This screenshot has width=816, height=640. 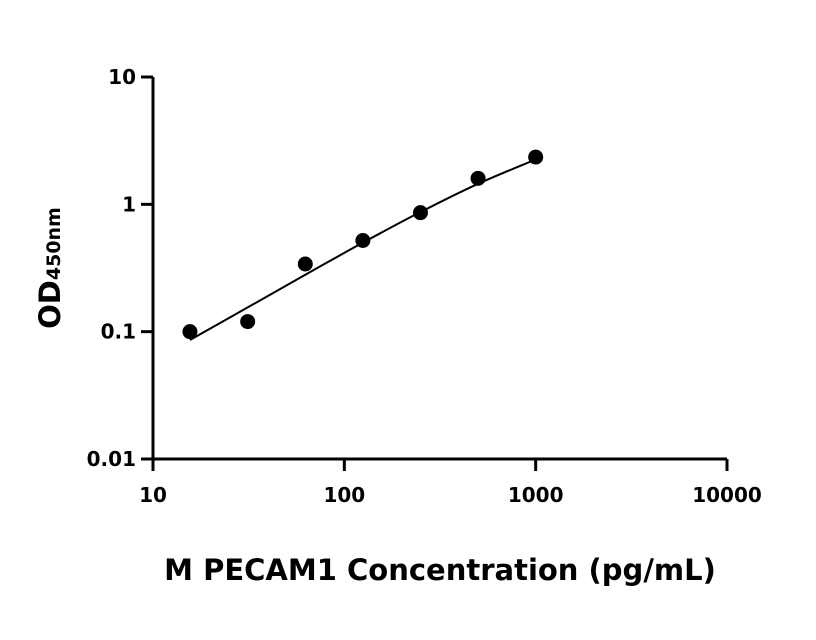 What do you see at coordinates (363, 249) in the screenshot?
I see `fit-curve` at bounding box center [363, 249].